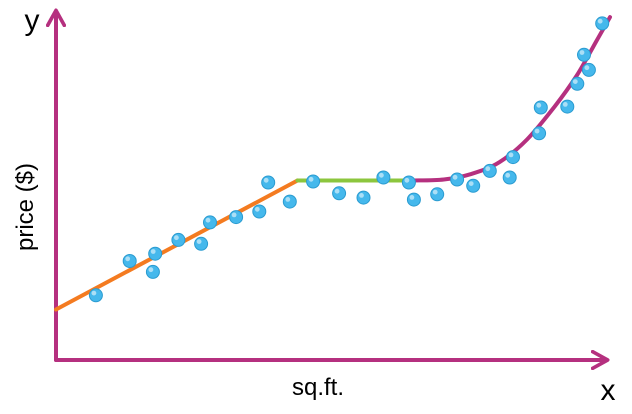 This screenshot has width=632, height=414. Describe the element at coordinates (608, 390) in the screenshot. I see `x-axis-letter: x` at that location.